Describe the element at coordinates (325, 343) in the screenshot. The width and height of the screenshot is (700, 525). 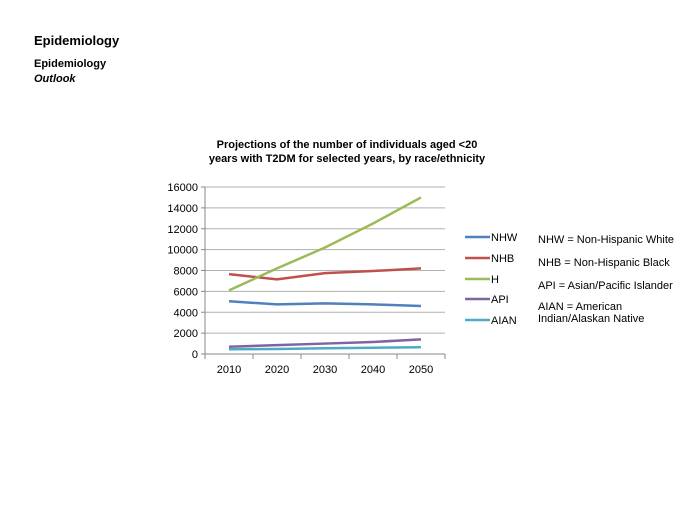
I see `series-line-api` at that location.